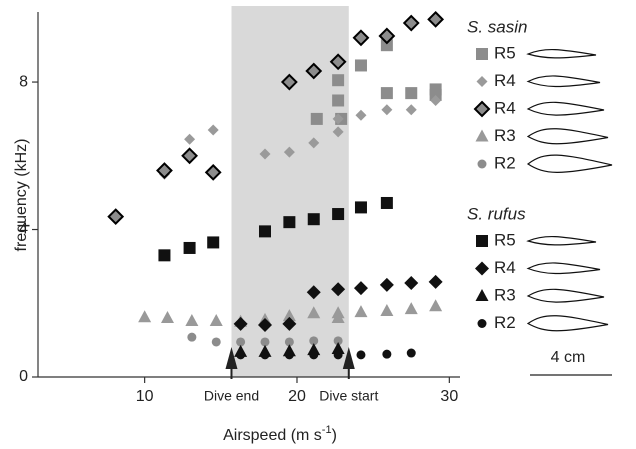  What do you see at coordinates (272, 435) in the screenshot?
I see `x-label-main: Airspeed (m s` at bounding box center [272, 435].